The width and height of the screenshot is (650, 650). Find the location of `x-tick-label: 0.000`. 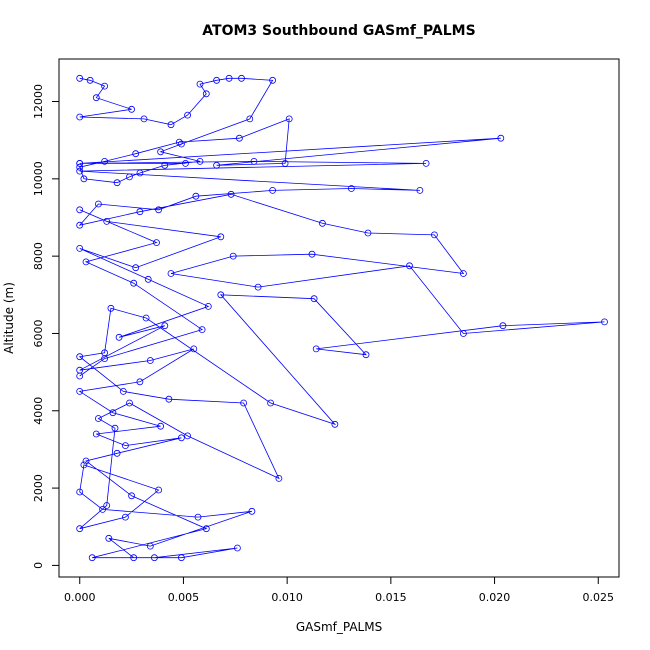

x-tick-label: 0.000 is located at coordinates (80, 597).